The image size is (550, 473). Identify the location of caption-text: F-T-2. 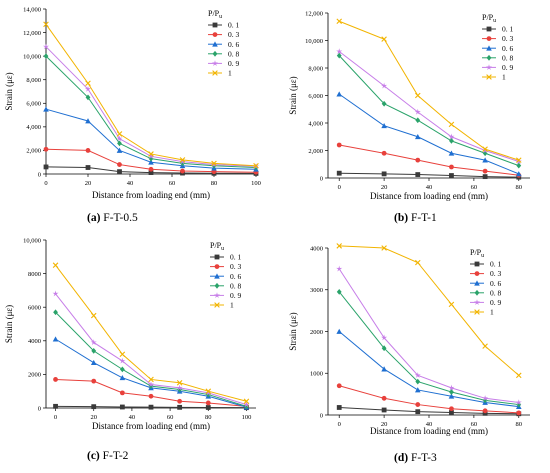
(114, 456).